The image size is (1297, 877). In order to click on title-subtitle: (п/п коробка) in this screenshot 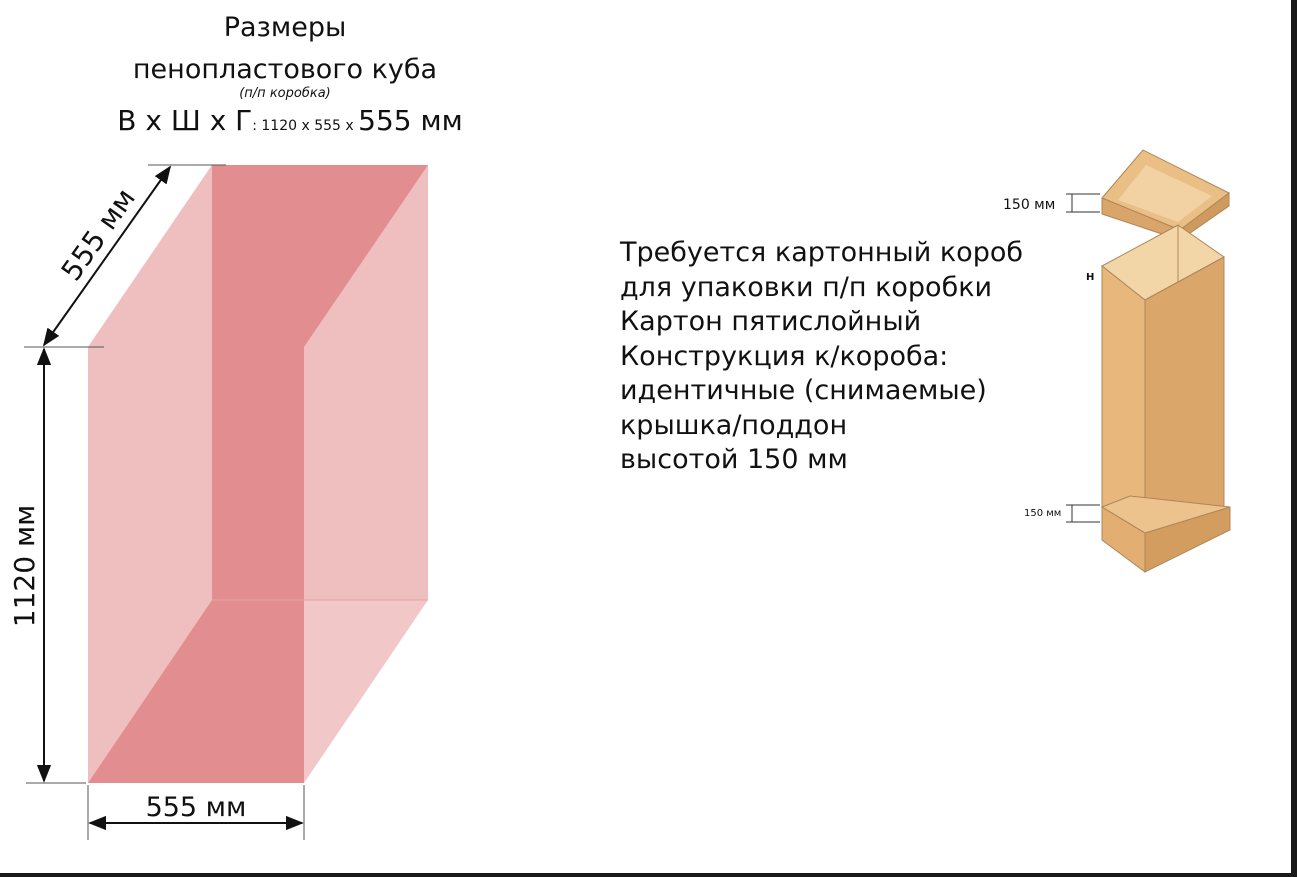, I will do `click(285, 93)`.